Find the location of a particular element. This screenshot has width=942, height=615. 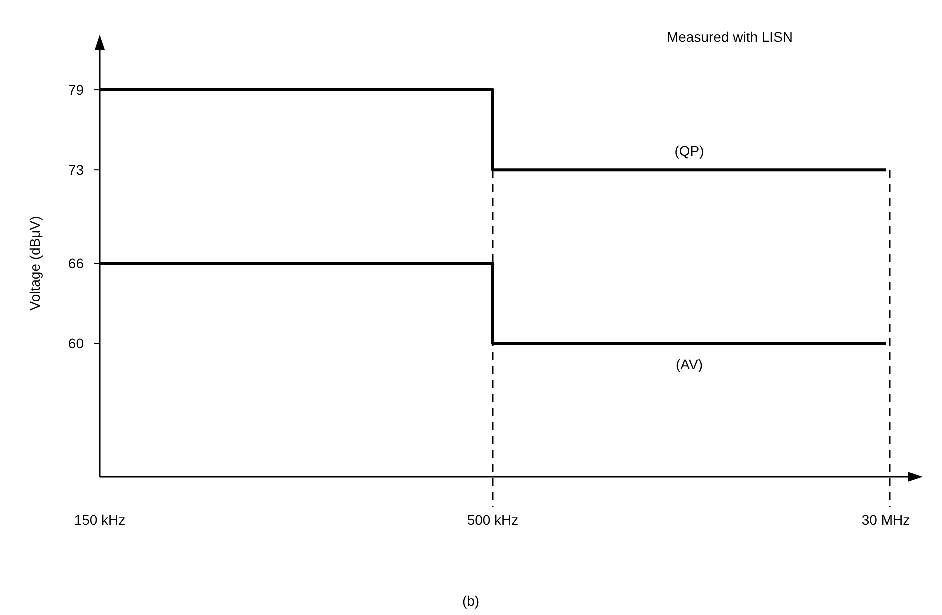

x-tick-label: 150 kHz is located at coordinates (100, 520).